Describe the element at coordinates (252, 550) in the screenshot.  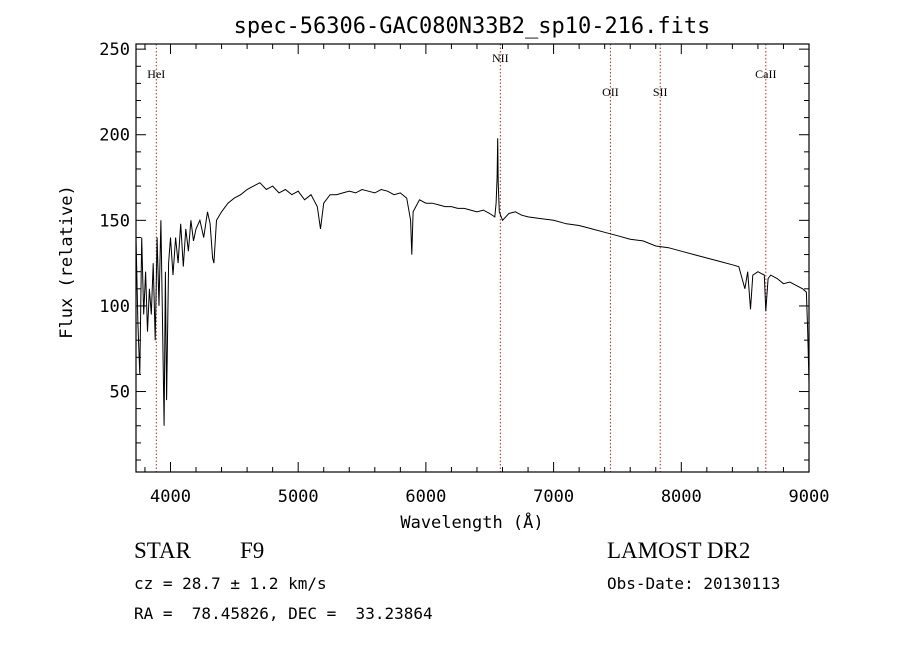
I see `object-subclass: F9` at that location.